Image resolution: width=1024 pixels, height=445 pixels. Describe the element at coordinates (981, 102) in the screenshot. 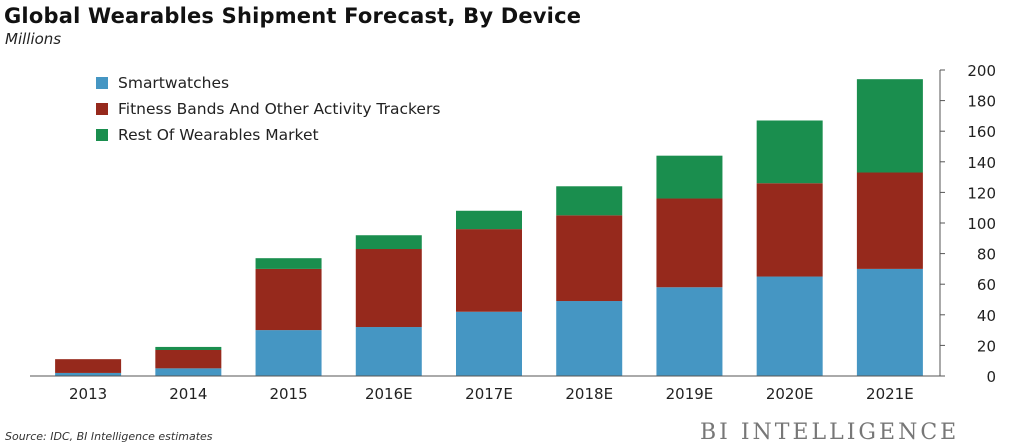

I see `y-tick-label: 180` at that location.